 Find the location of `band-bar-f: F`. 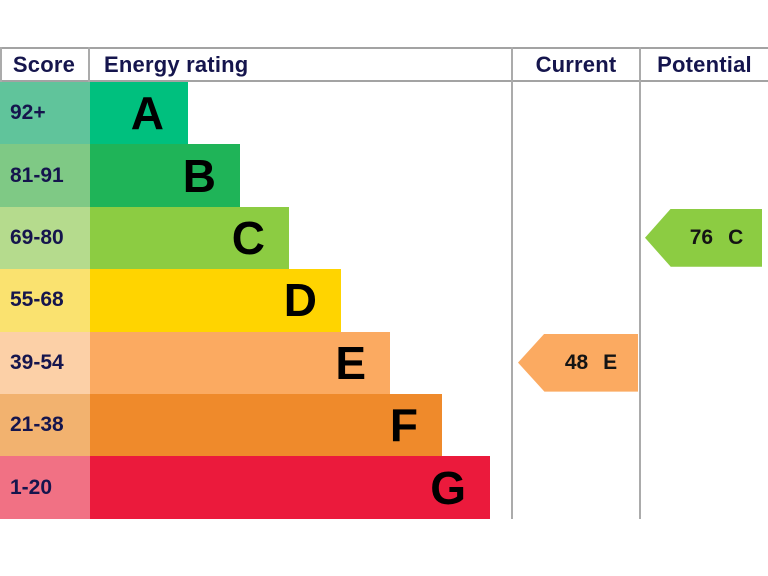

band-bar-f: F is located at coordinates (266, 425).